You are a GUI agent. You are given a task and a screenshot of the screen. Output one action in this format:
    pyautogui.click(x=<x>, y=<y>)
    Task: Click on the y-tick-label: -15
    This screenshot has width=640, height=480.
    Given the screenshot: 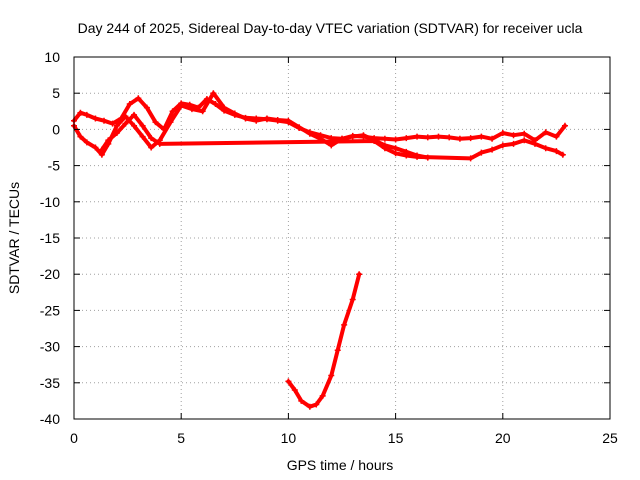 What is the action you would take?
    pyautogui.click(x=50, y=238)
    